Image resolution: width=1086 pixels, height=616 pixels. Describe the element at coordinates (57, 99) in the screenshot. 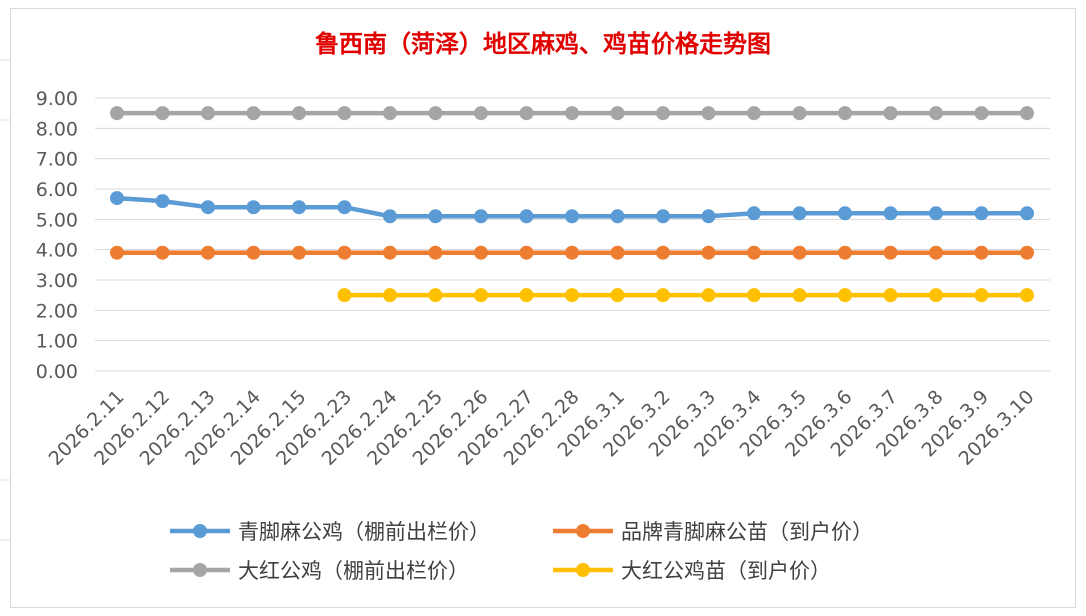

I see `y-tick-label: 9.00` at that location.